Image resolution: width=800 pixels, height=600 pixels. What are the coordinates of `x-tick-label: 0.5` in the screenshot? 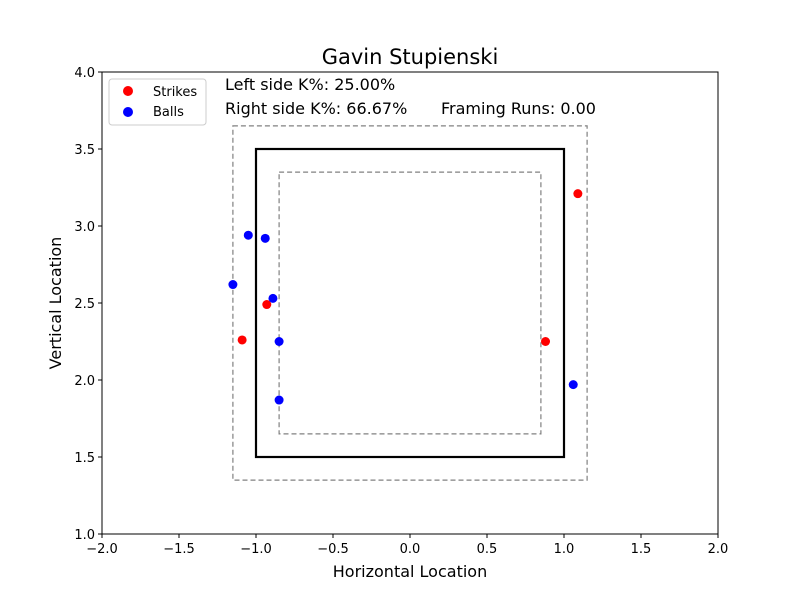 It's located at (487, 549).